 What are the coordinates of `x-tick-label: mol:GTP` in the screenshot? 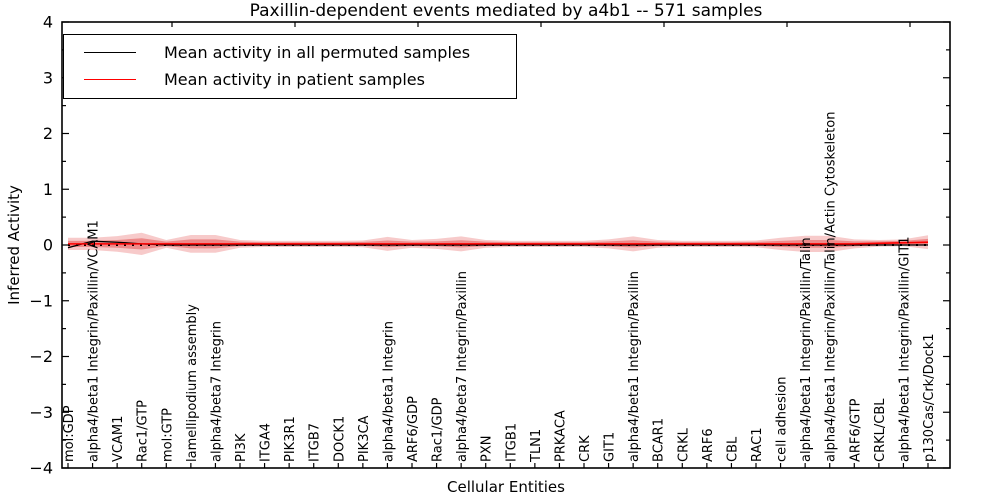 It's located at (167, 435).